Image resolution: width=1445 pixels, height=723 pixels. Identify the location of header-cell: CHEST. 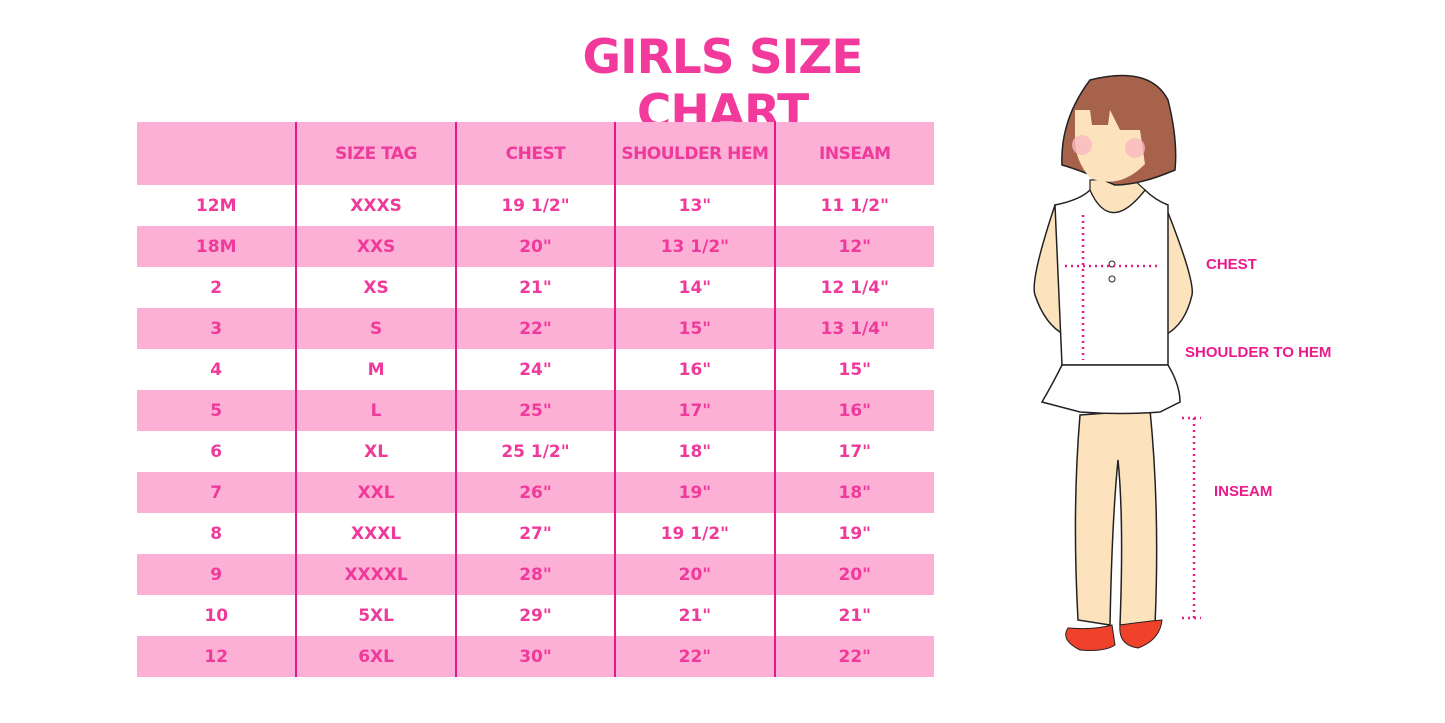
(535, 153).